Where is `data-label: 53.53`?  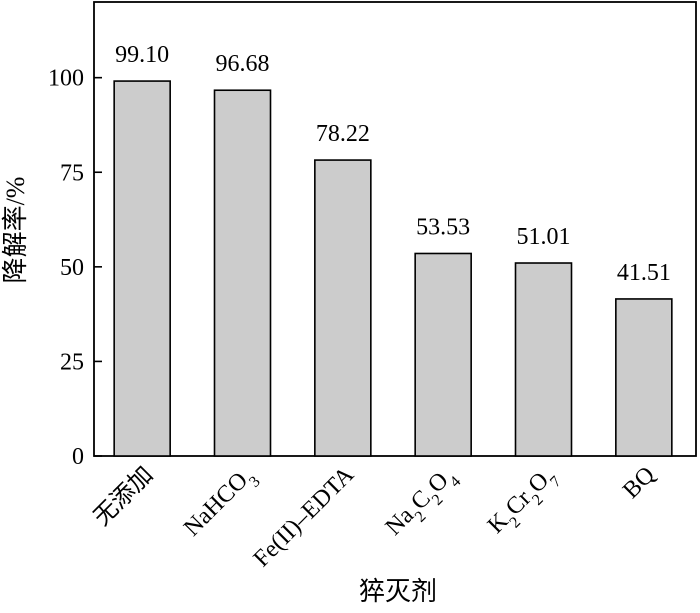 data-label: 53.53 is located at coordinates (443, 227).